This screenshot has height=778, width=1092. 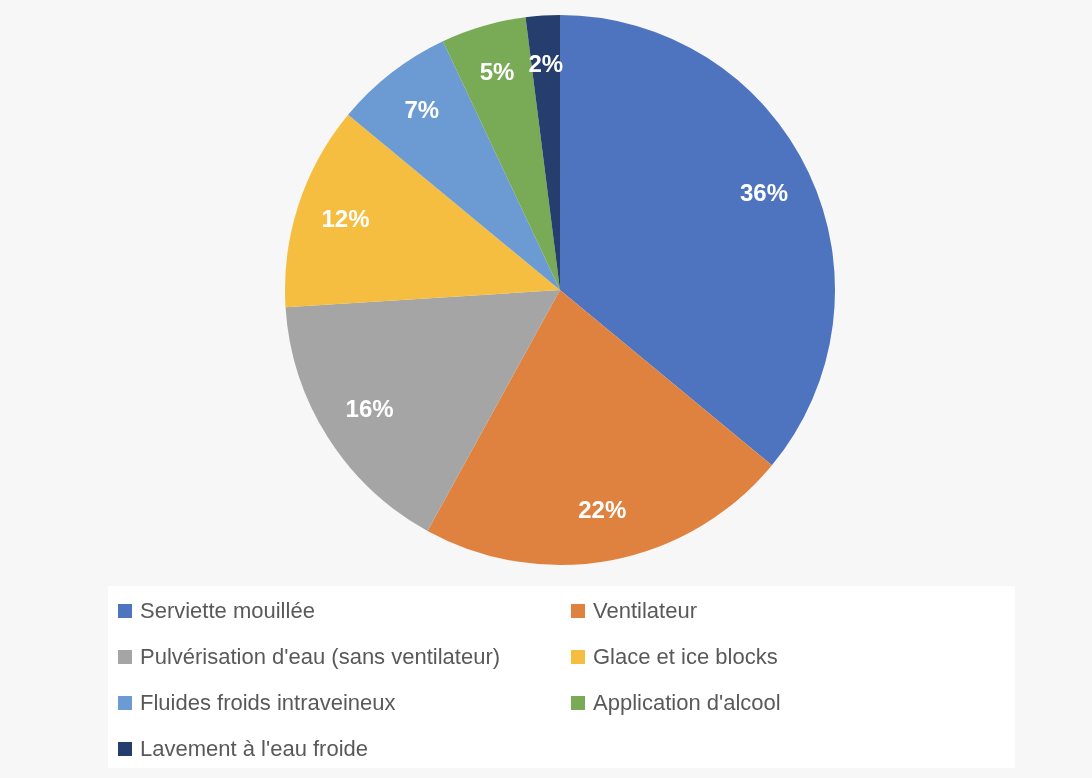 What do you see at coordinates (320, 657) in the screenshot?
I see `legend-label: Pulvérisation d'eau (sans ventilateur)` at bounding box center [320, 657].